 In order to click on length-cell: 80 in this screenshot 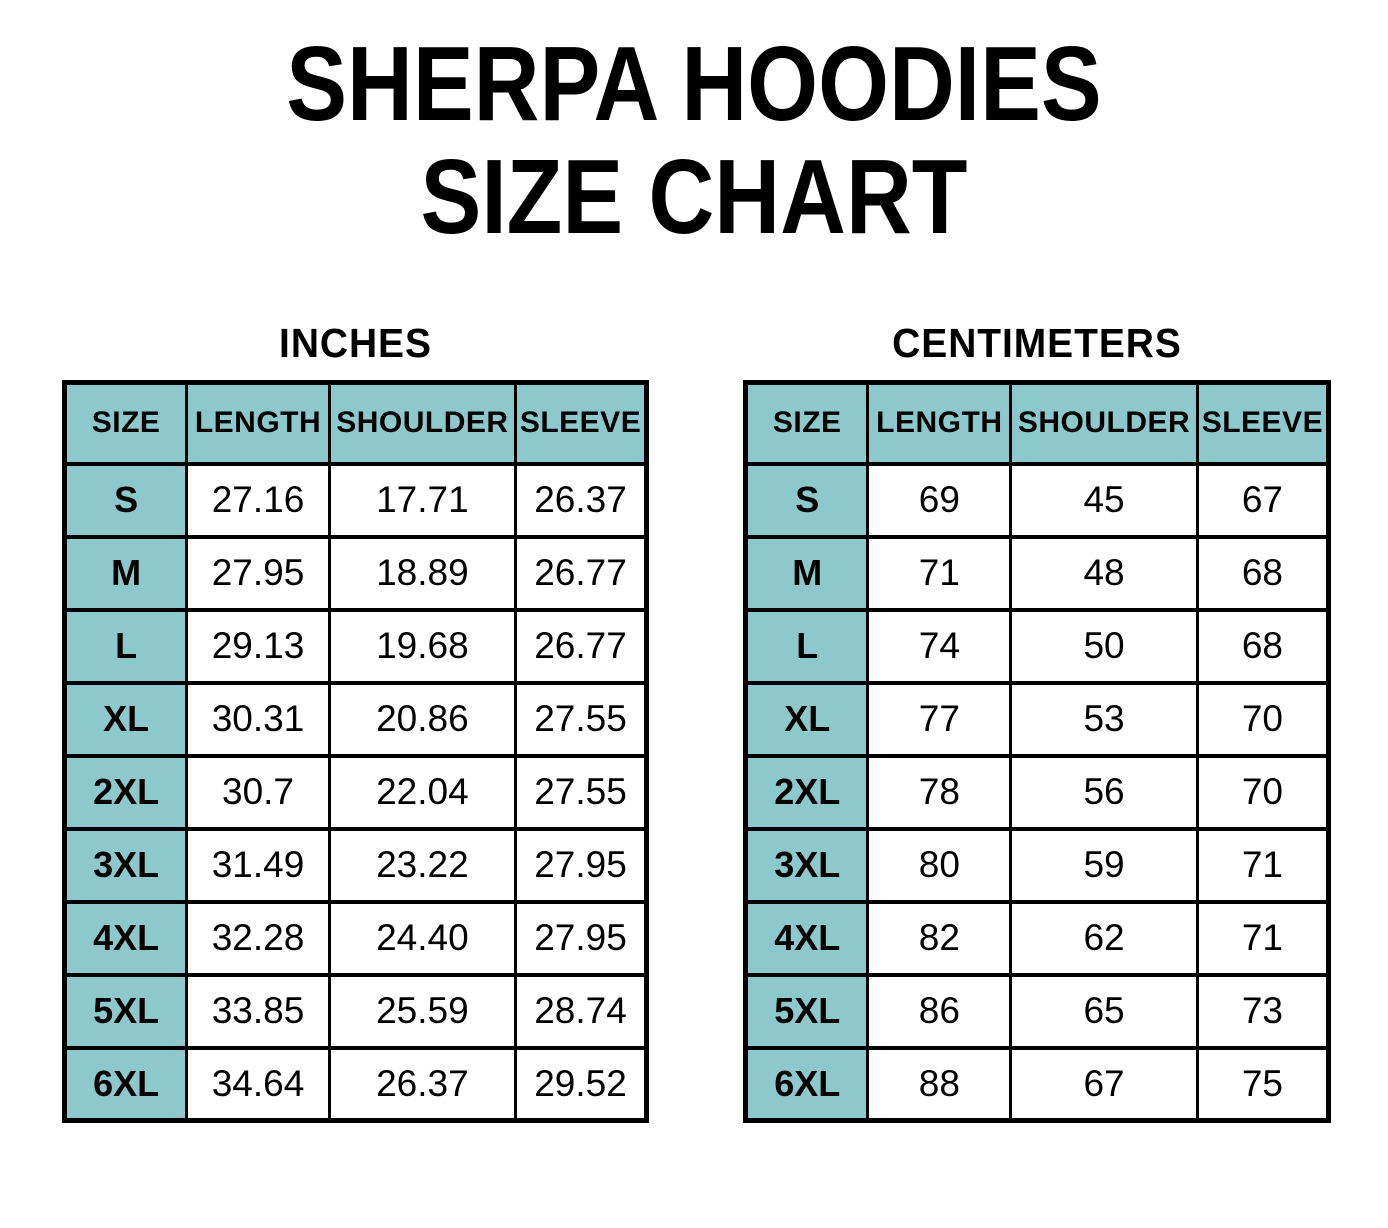, I will do `click(939, 865)`.